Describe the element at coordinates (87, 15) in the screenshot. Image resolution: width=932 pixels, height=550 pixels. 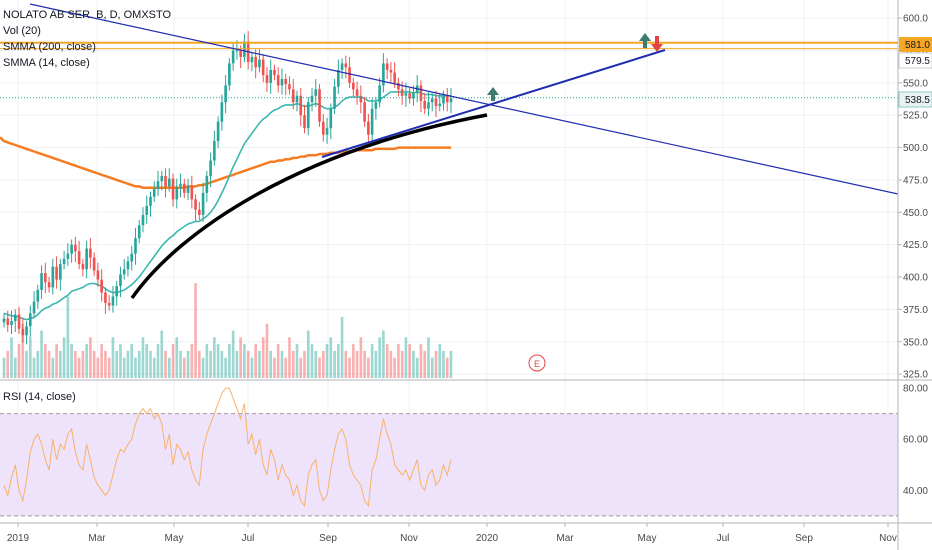
I see `symbol-title: NOLATO AB SER. B, D, OMXSTO` at that location.